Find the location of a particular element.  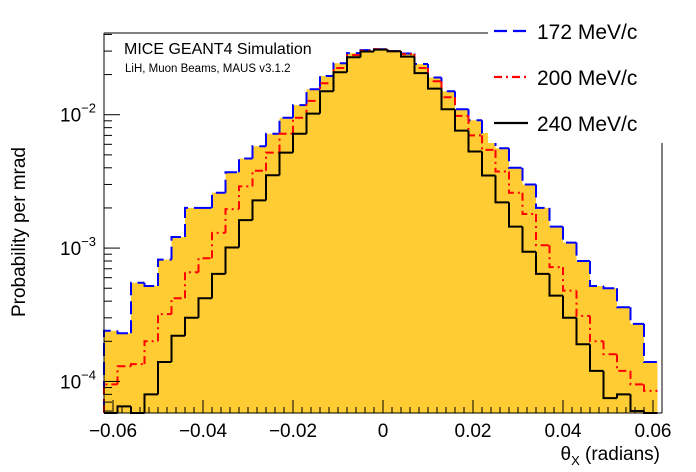

x-axis-label-subscript: X is located at coordinates (575, 460).